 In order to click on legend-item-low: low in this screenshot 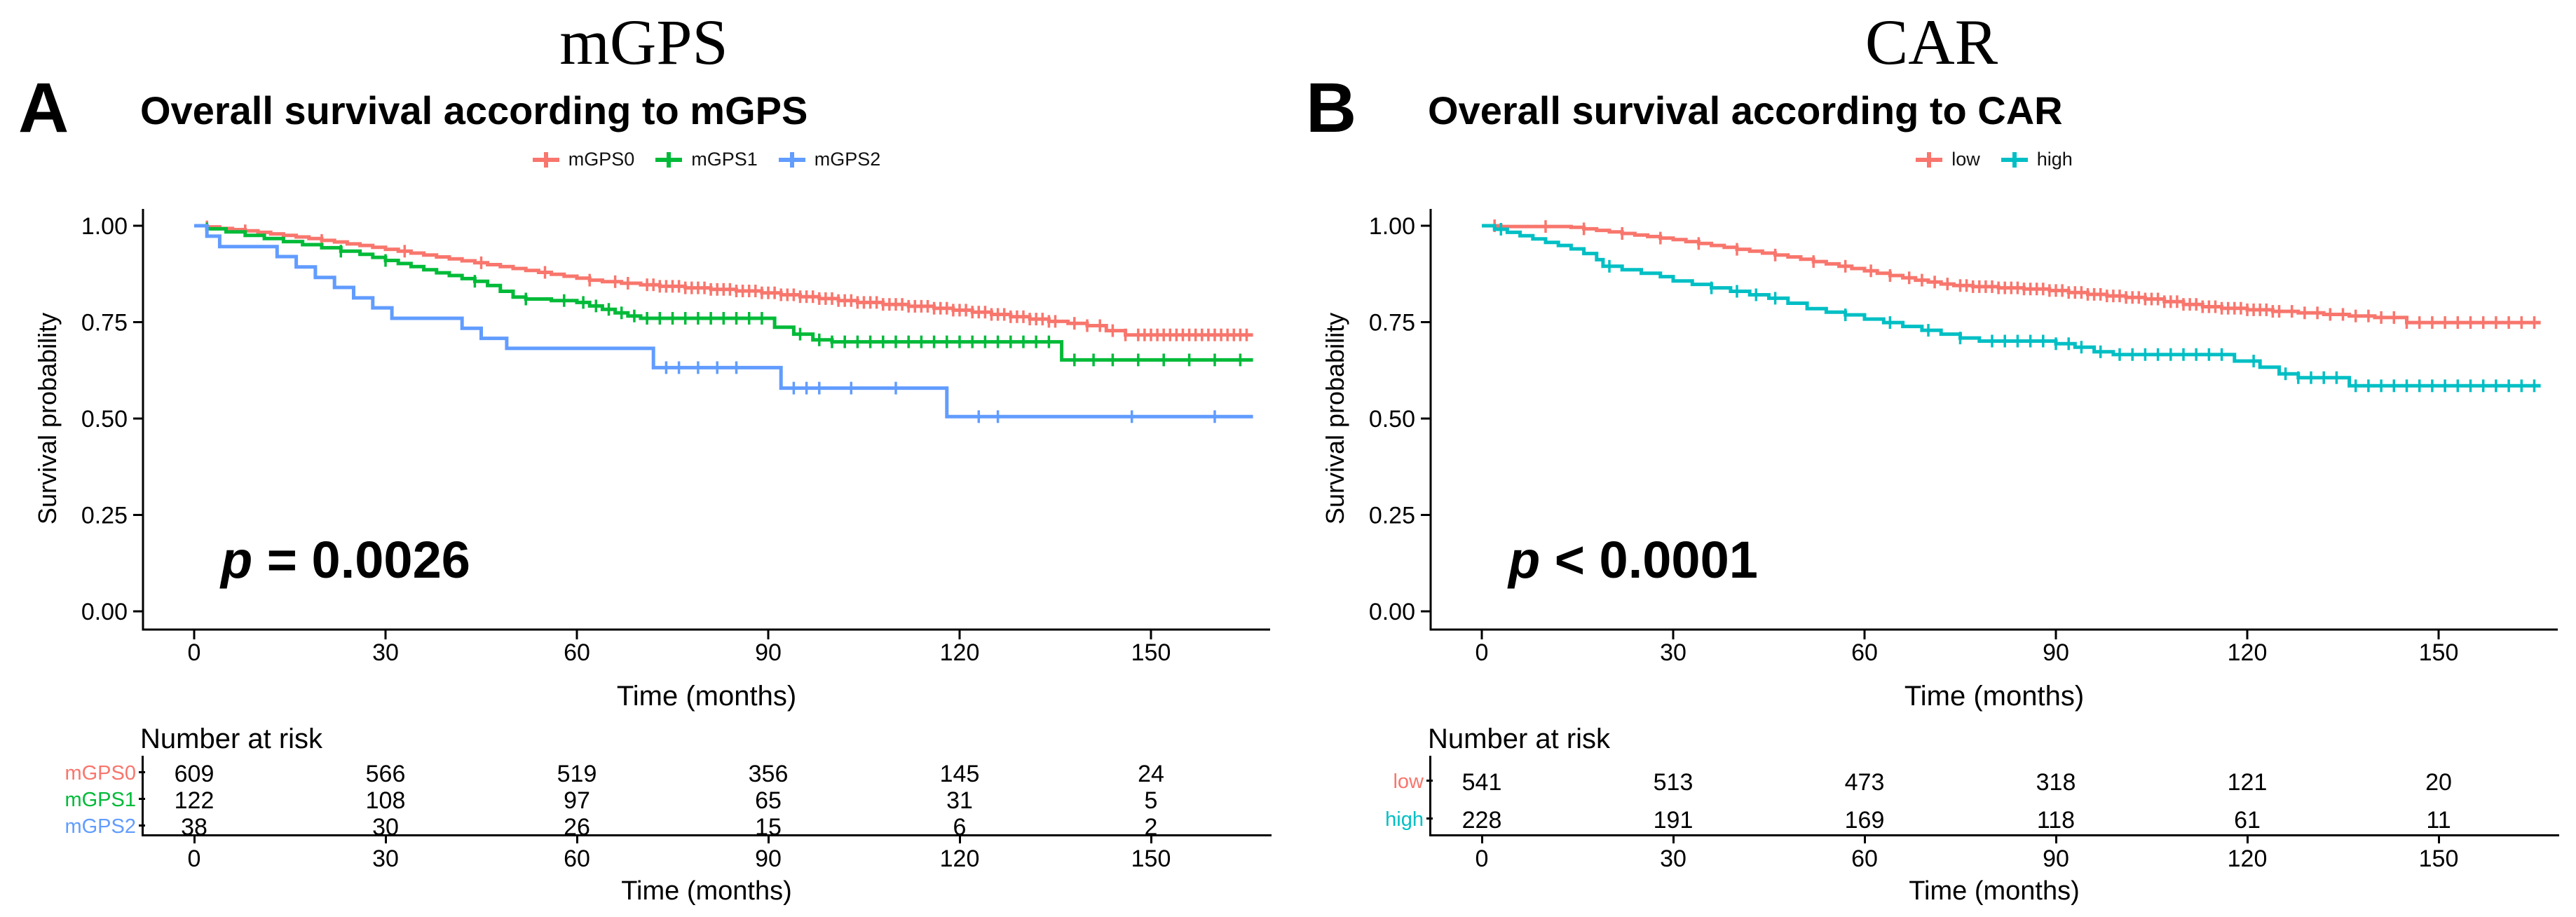, I will do `click(1948, 159)`.